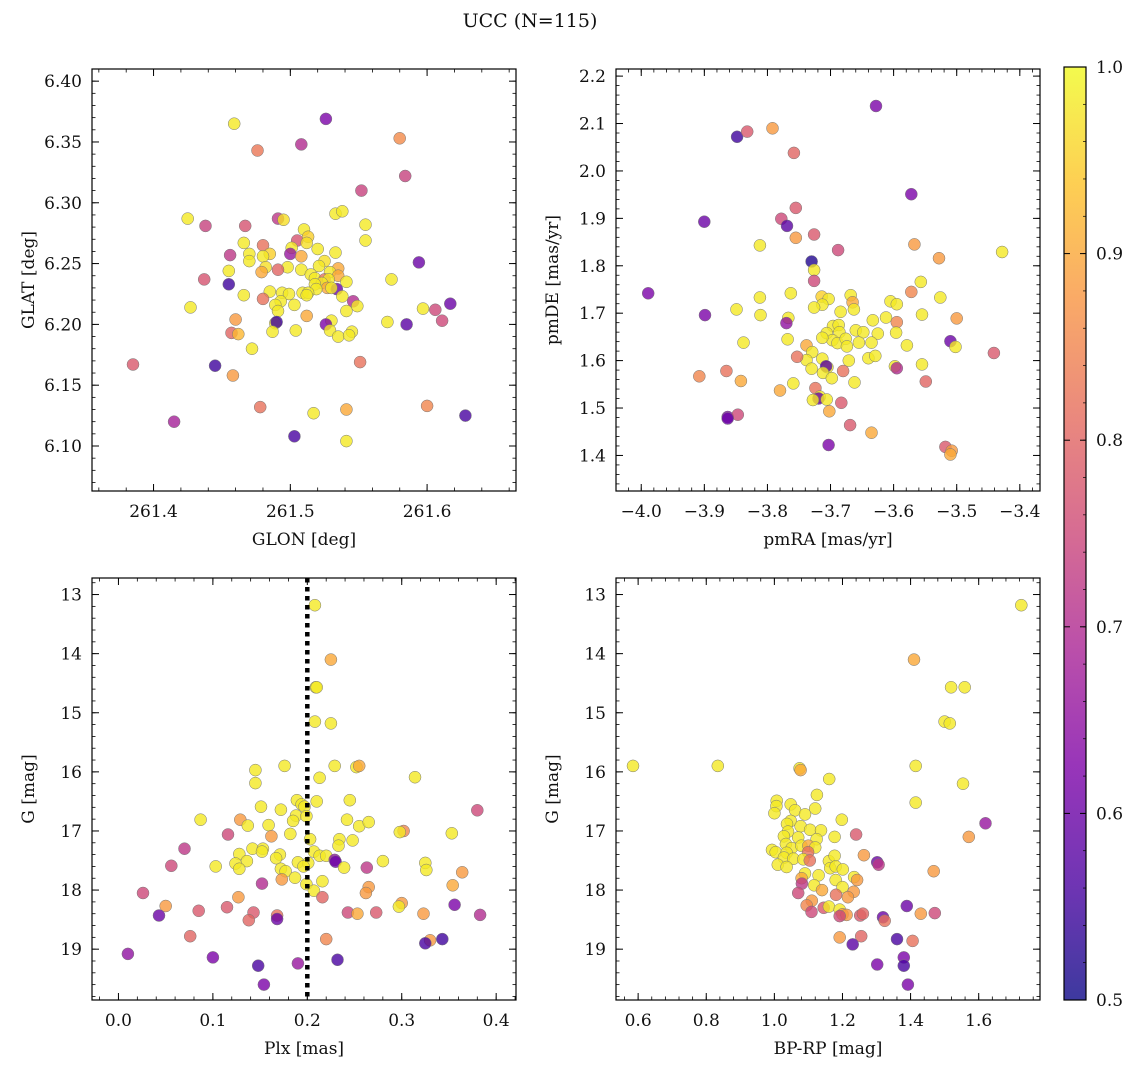  Describe the element at coordinates (595, 596) in the screenshot. I see `y-tick-label: 13` at that location.